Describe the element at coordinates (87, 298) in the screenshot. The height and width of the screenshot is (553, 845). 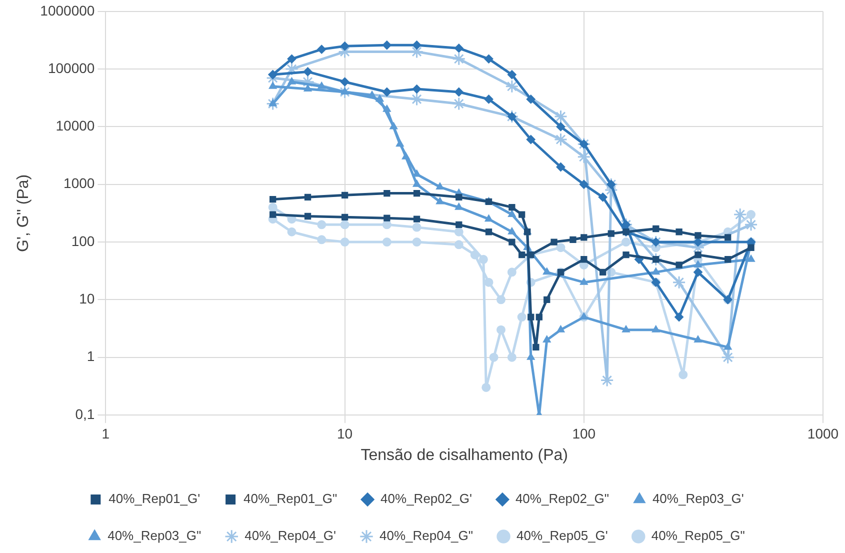
I see `y-tick-label: 10` at that location.